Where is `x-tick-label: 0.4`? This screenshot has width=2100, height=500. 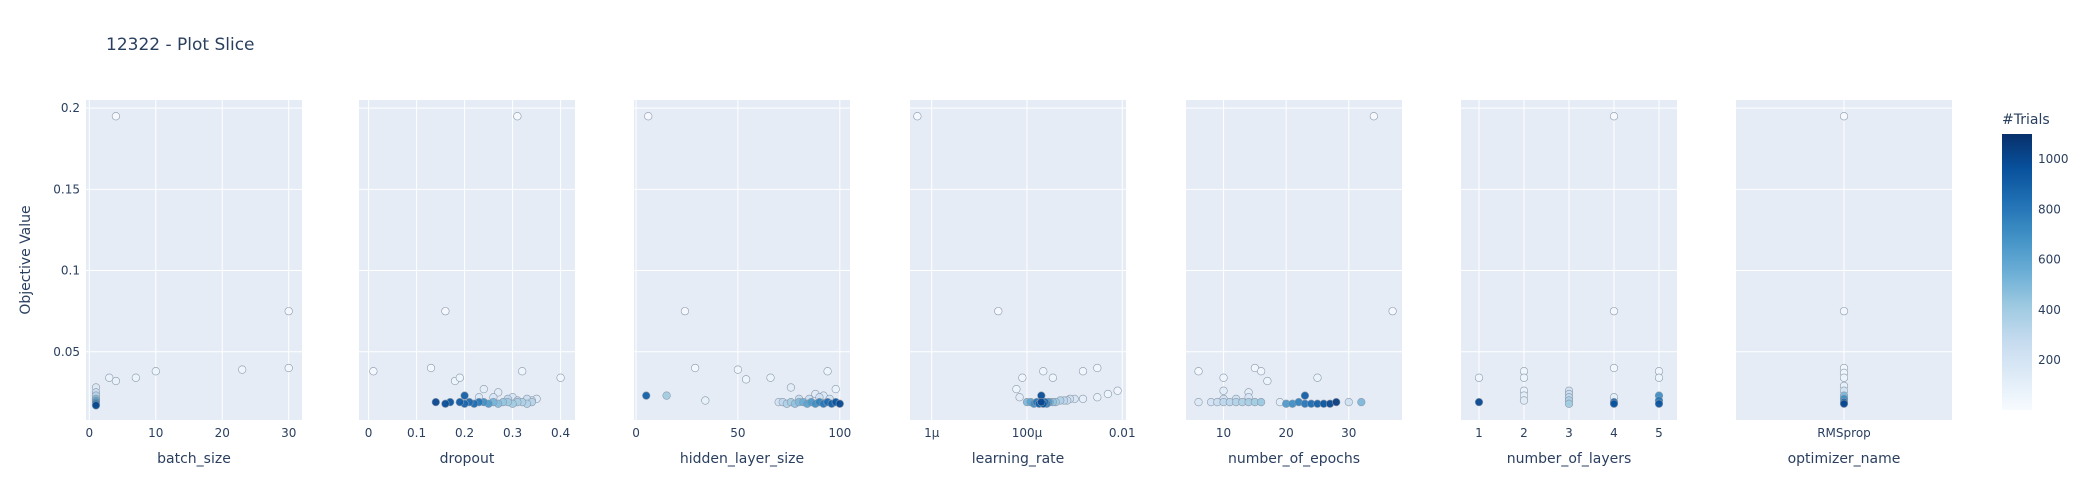 x-tick-label: 0.4 is located at coordinates (560, 433).